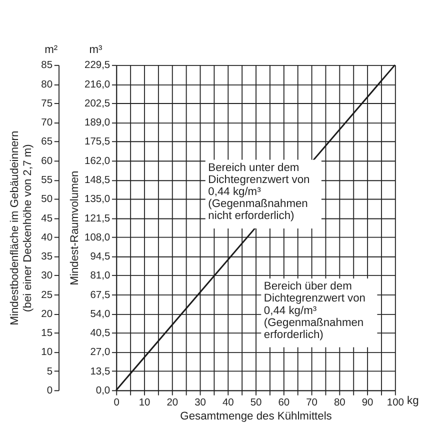 The image size is (447, 448). Describe the element at coordinates (97, 104) in the screenshot. I see `y2-tick-label: 202,5` at that location.